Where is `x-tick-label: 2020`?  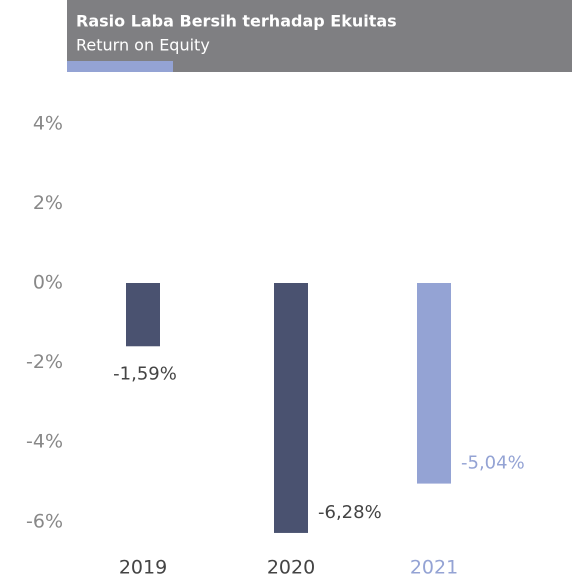 x-tick-label: 2020 is located at coordinates (291, 568).